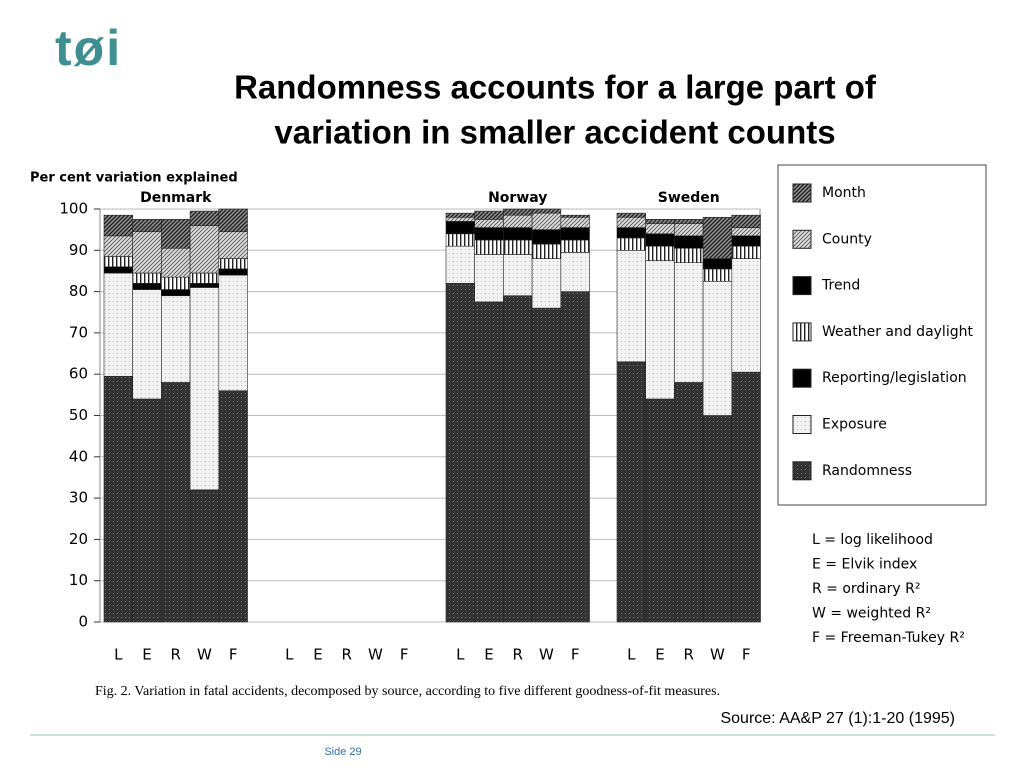 The height and width of the screenshot is (768, 1024). I want to click on legend-label: Reporting/legislation, so click(894, 378).